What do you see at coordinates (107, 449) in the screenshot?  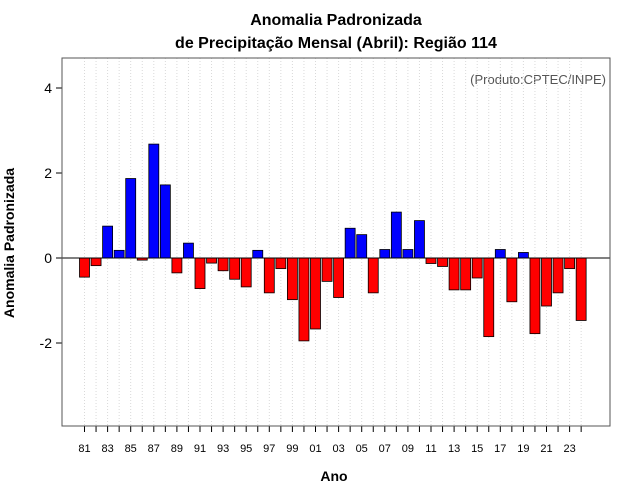 I see `x-tick-label: 83` at bounding box center [107, 449].